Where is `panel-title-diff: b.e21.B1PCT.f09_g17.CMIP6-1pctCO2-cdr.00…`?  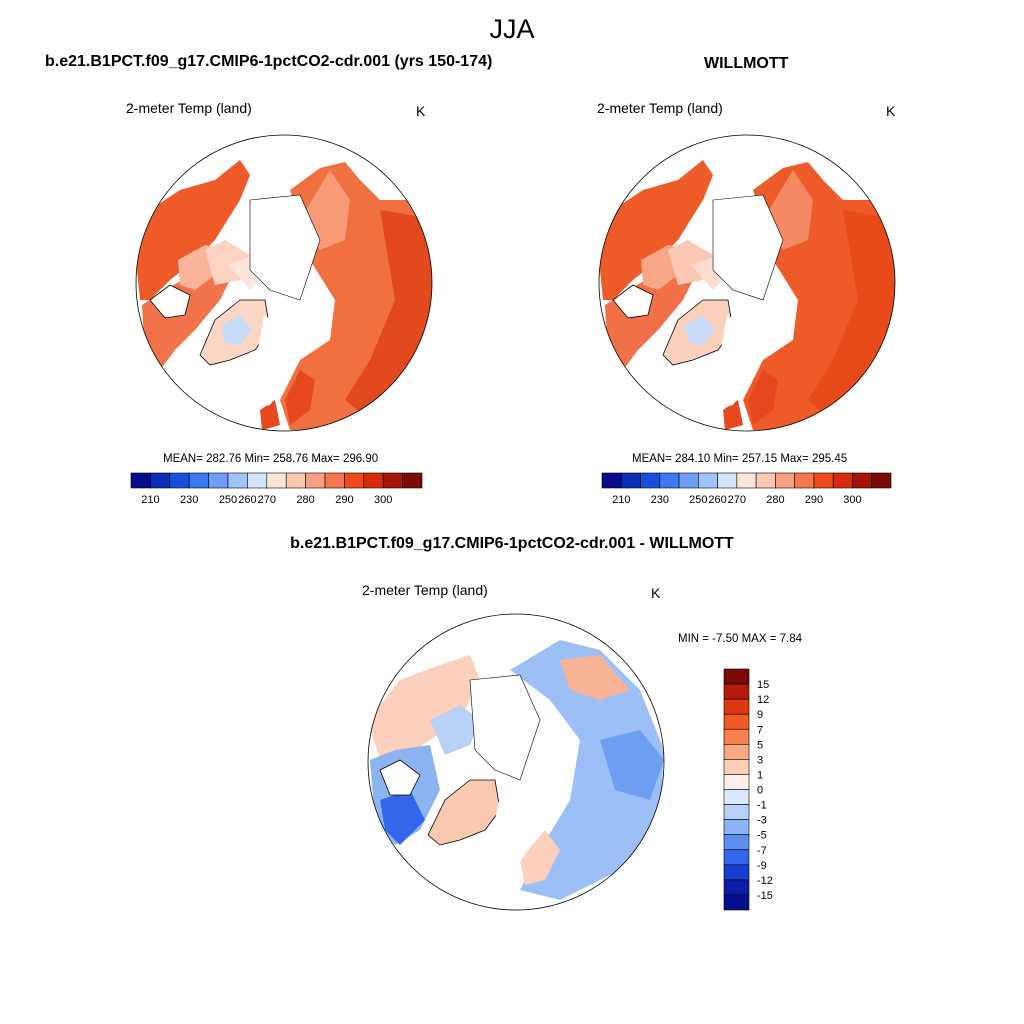 panel-title-diff: b.e21.B1PCT.f09_g17.CMIP6-1pctCO2-cdr.00… is located at coordinates (512, 543).